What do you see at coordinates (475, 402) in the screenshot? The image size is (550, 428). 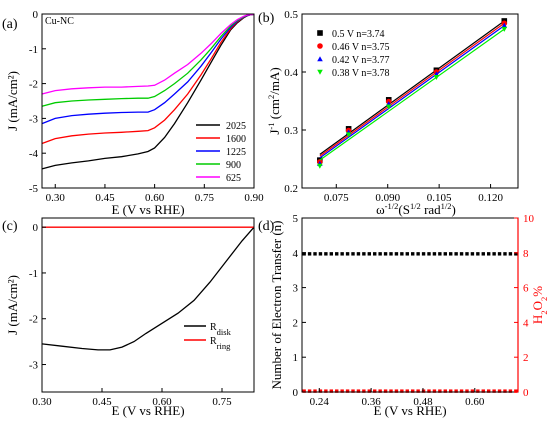 I see `panel-d-xtick-label: 0.60` at bounding box center [475, 402].